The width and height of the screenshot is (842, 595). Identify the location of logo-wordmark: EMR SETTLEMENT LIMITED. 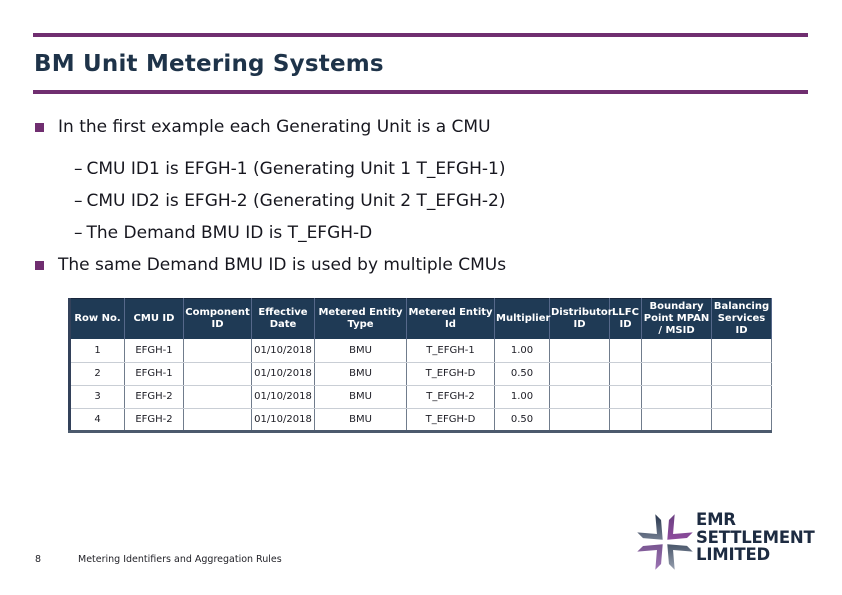
(755, 537).